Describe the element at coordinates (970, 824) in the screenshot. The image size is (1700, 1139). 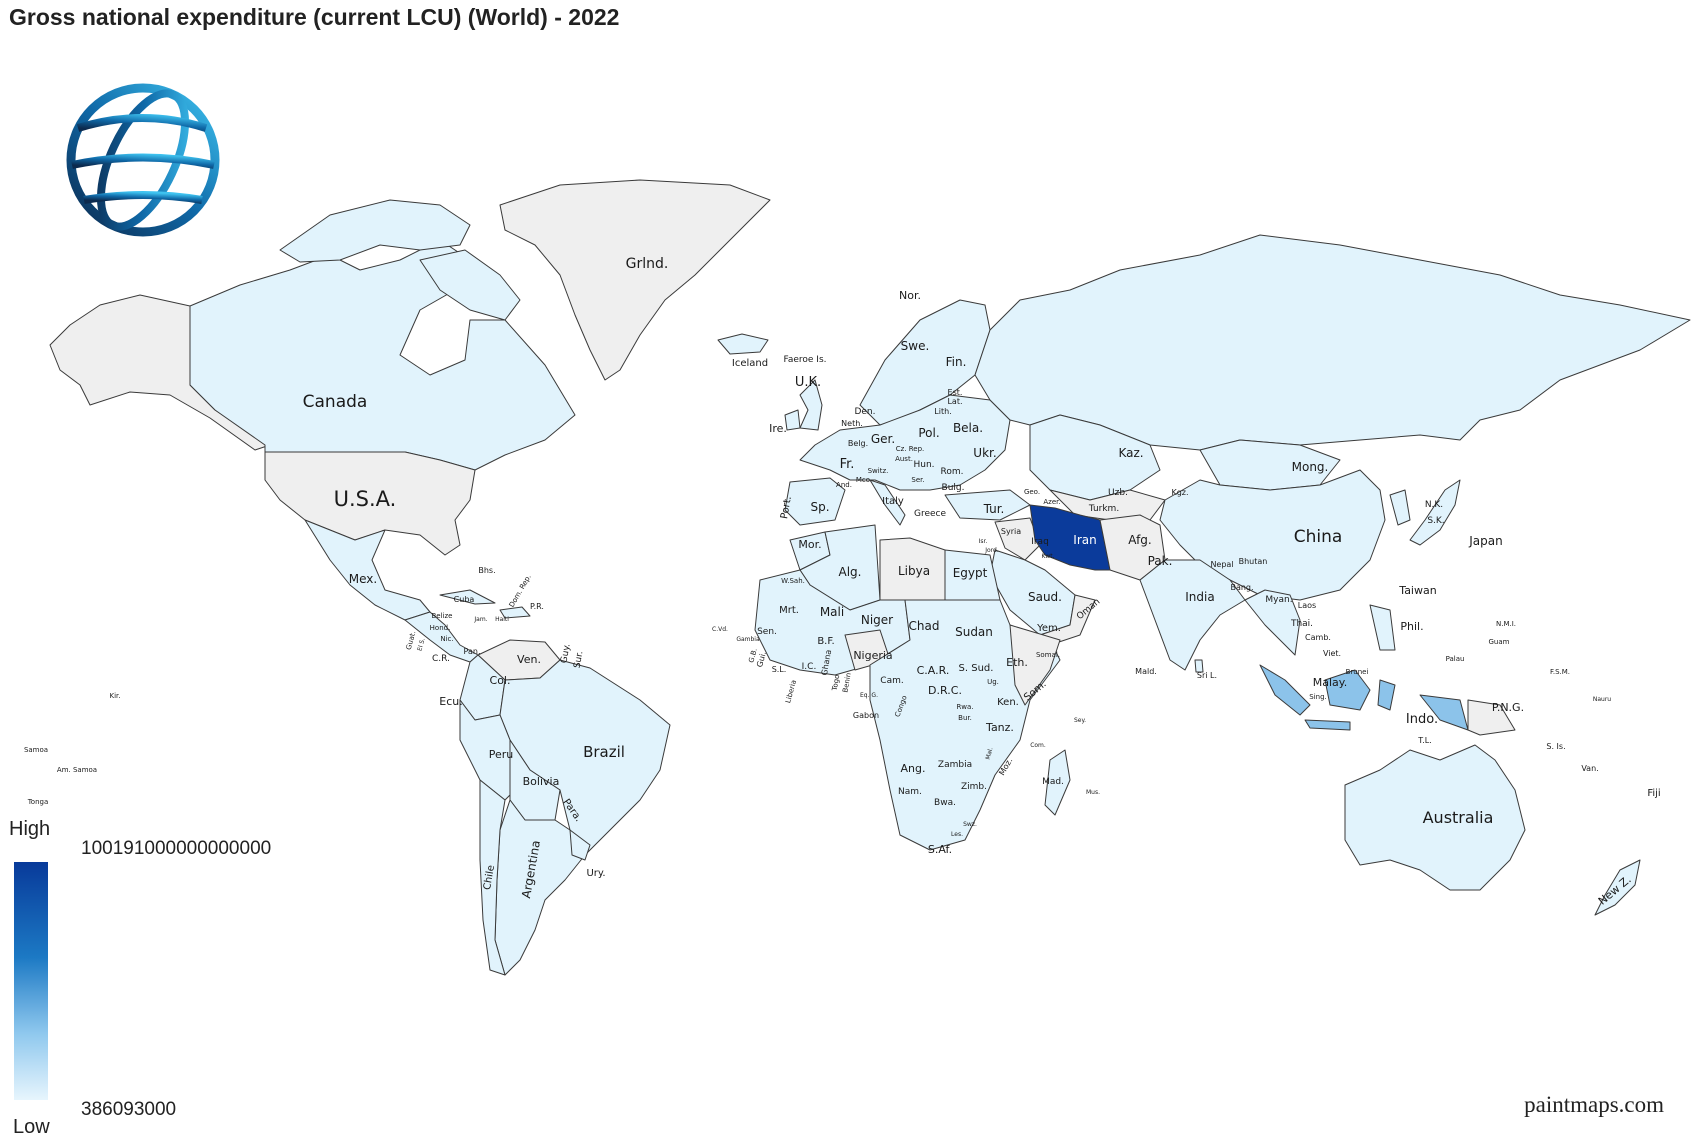
I see `label-eswatini: Swz.` at that location.